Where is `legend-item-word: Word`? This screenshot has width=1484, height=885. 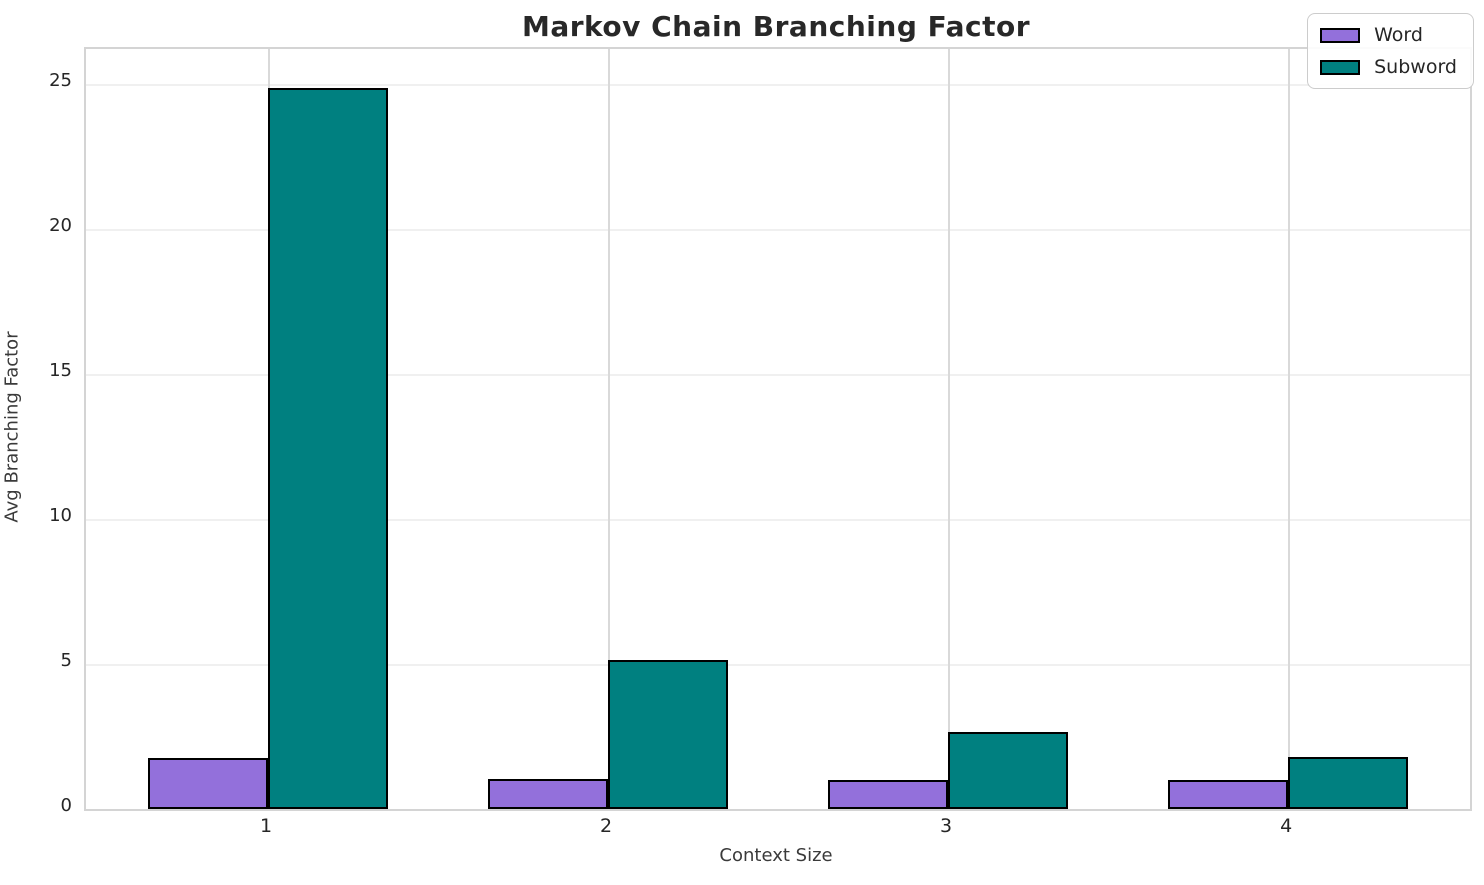
legend-item-word: Word is located at coordinates (1388, 35).